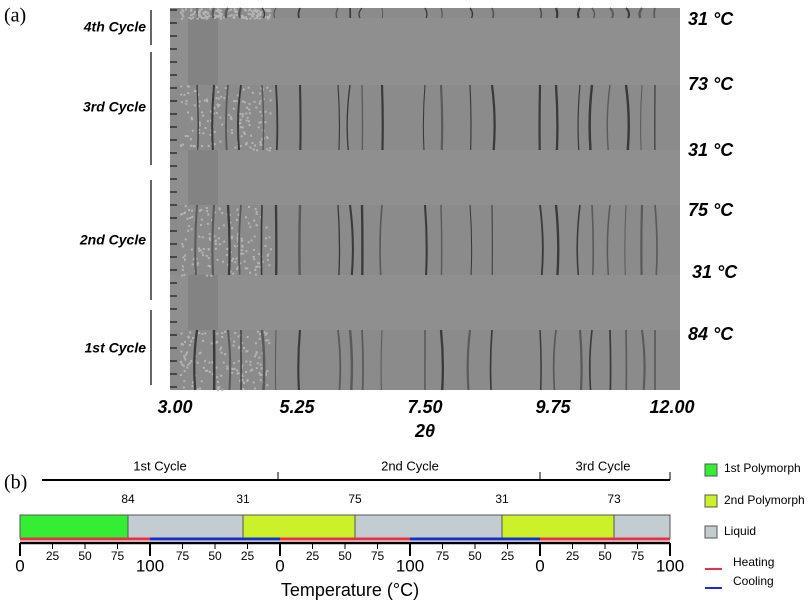 Image resolution: width=810 pixels, height=605 pixels. I want to click on liquid-band, so click(425, 51).